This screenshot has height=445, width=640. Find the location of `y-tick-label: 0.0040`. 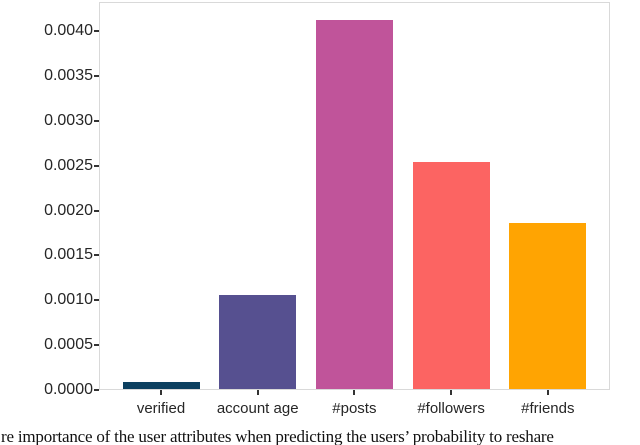

y-tick-label: 0.0040 is located at coordinates (68, 30).